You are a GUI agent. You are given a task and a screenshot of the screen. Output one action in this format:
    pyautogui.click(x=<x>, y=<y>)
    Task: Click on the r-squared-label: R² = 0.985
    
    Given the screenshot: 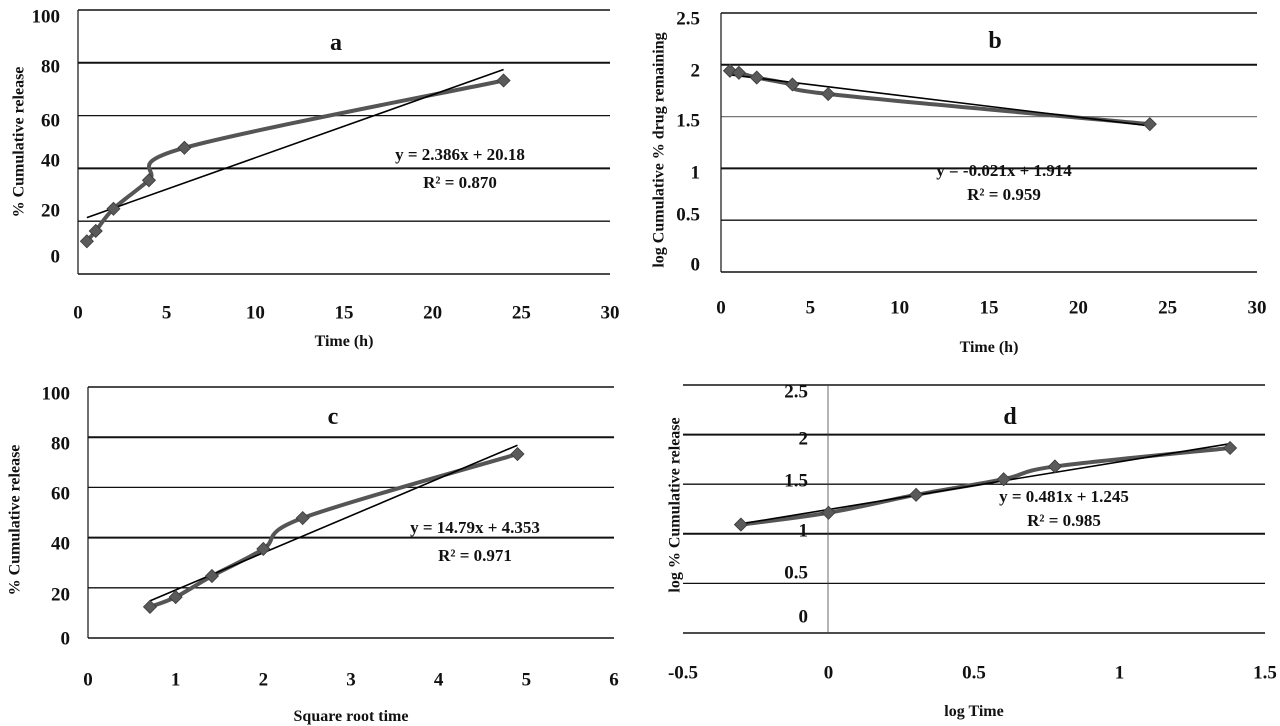 What is the action you would take?
    pyautogui.click(x=1064, y=520)
    